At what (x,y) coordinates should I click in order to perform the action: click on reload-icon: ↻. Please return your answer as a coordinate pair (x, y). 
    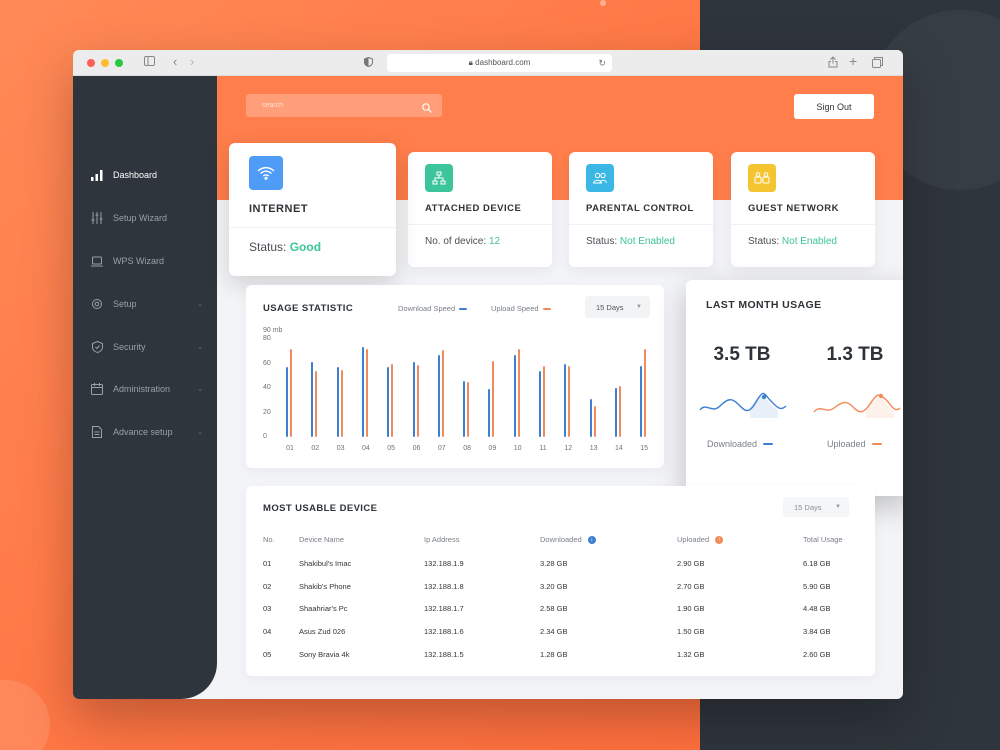
    Looking at the image, I should click on (602, 63).